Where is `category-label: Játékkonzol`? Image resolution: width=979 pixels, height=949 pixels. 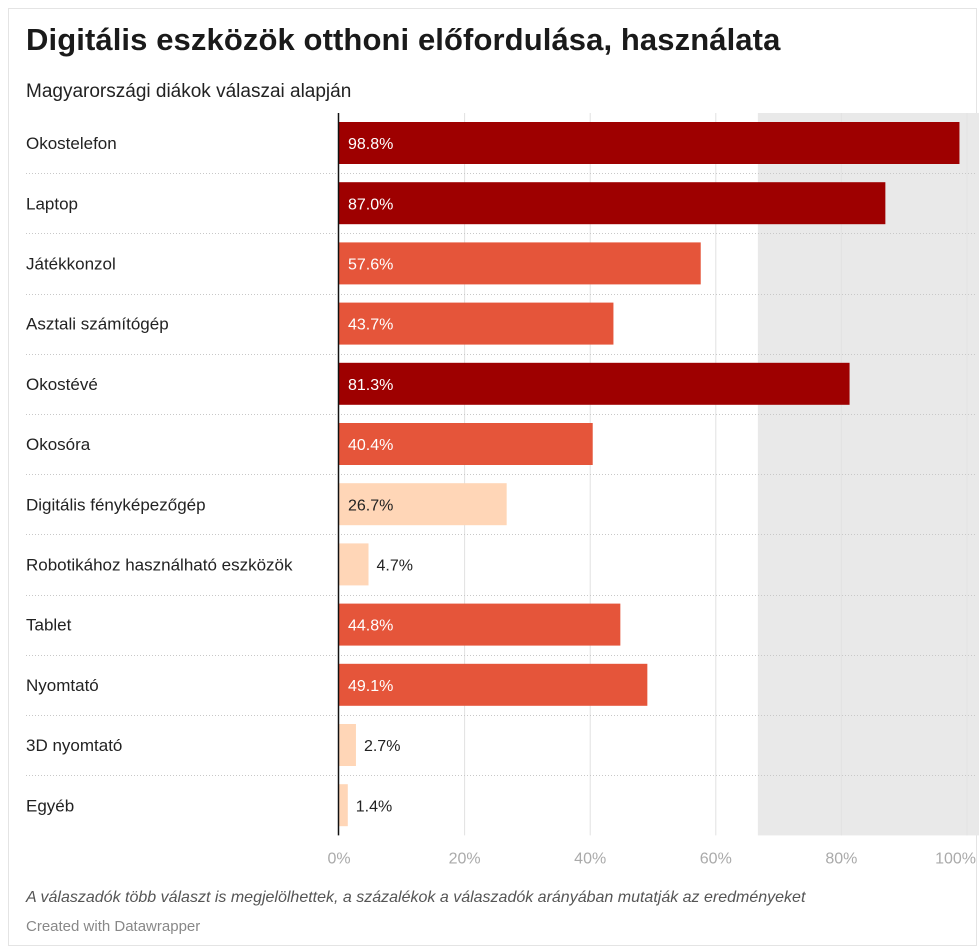
category-label: Játékkonzol is located at coordinates (71, 264).